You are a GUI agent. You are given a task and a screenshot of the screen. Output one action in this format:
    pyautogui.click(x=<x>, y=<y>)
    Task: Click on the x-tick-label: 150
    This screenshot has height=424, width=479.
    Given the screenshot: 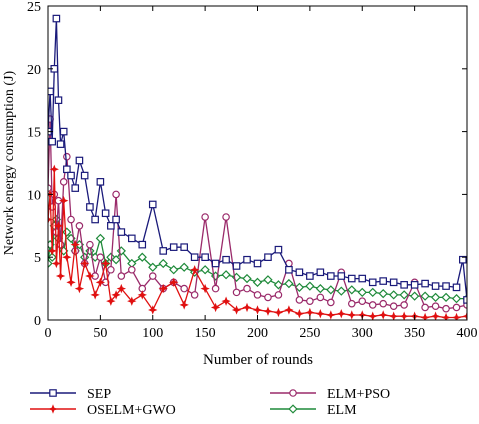 What is the action you would take?
    pyautogui.click(x=205, y=333)
    